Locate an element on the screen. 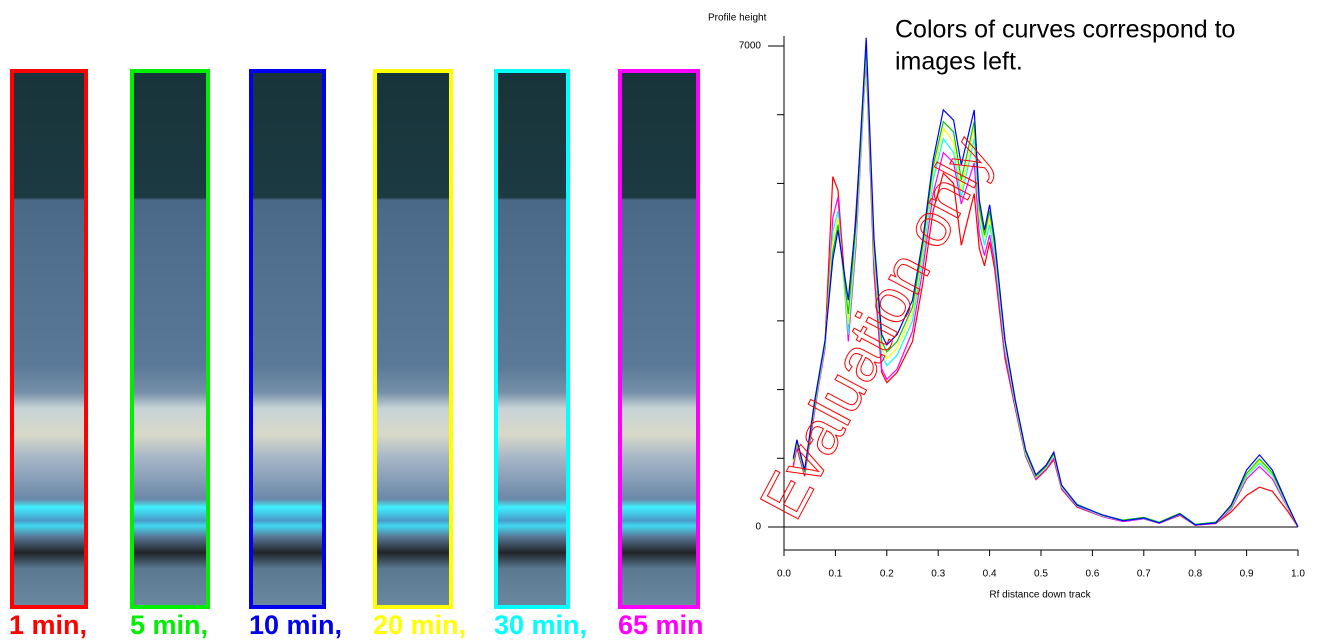 Image resolution: width=1337 pixels, height=643 pixels. x-tick-label: 1.0 is located at coordinates (1298, 574).